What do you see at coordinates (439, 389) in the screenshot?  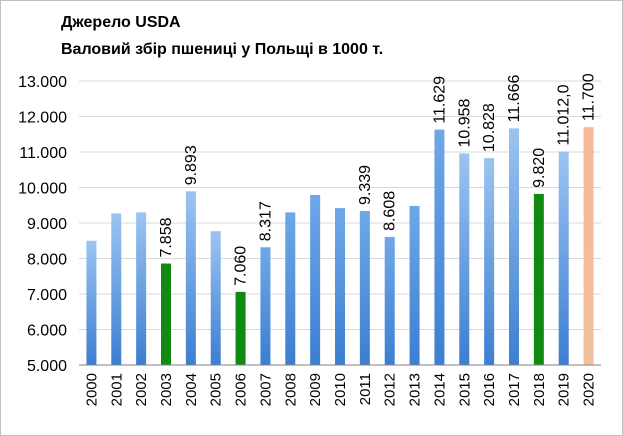 I see `x-tick-label-2014: 2014` at bounding box center [439, 389].